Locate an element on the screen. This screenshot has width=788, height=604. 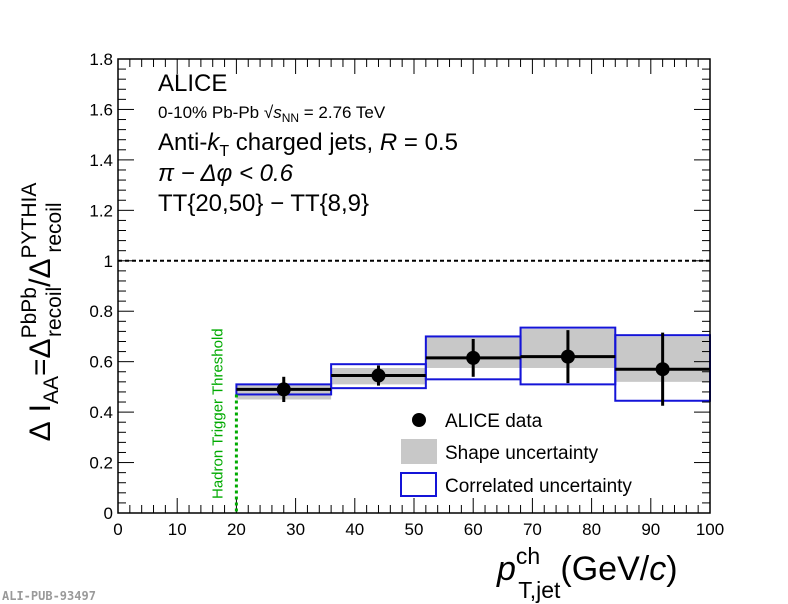
threshold-group: Hadron Trigger Threshold is located at coordinates (223, 420).